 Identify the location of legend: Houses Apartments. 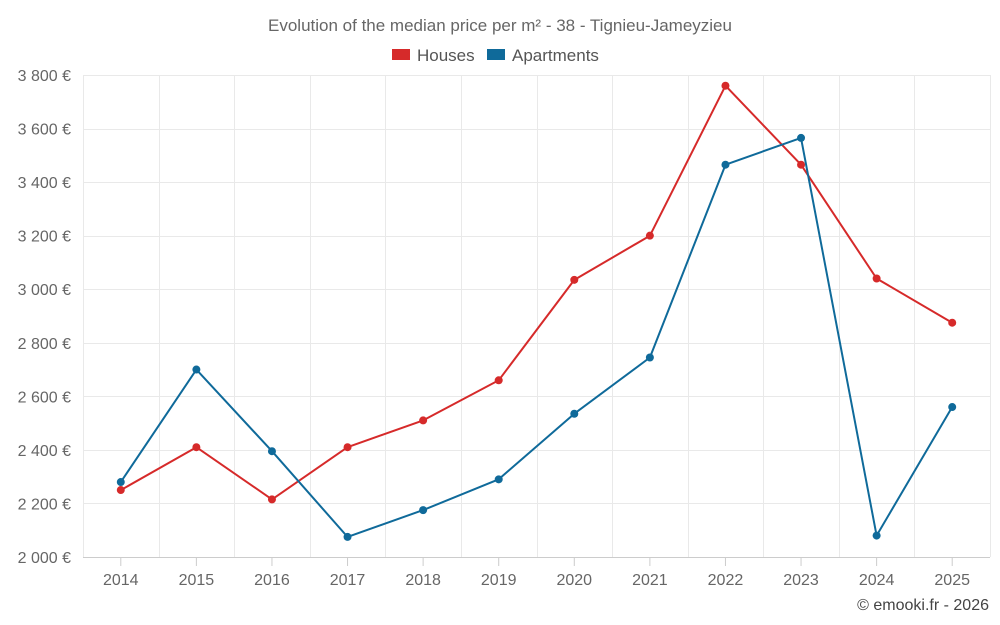
(495, 55).